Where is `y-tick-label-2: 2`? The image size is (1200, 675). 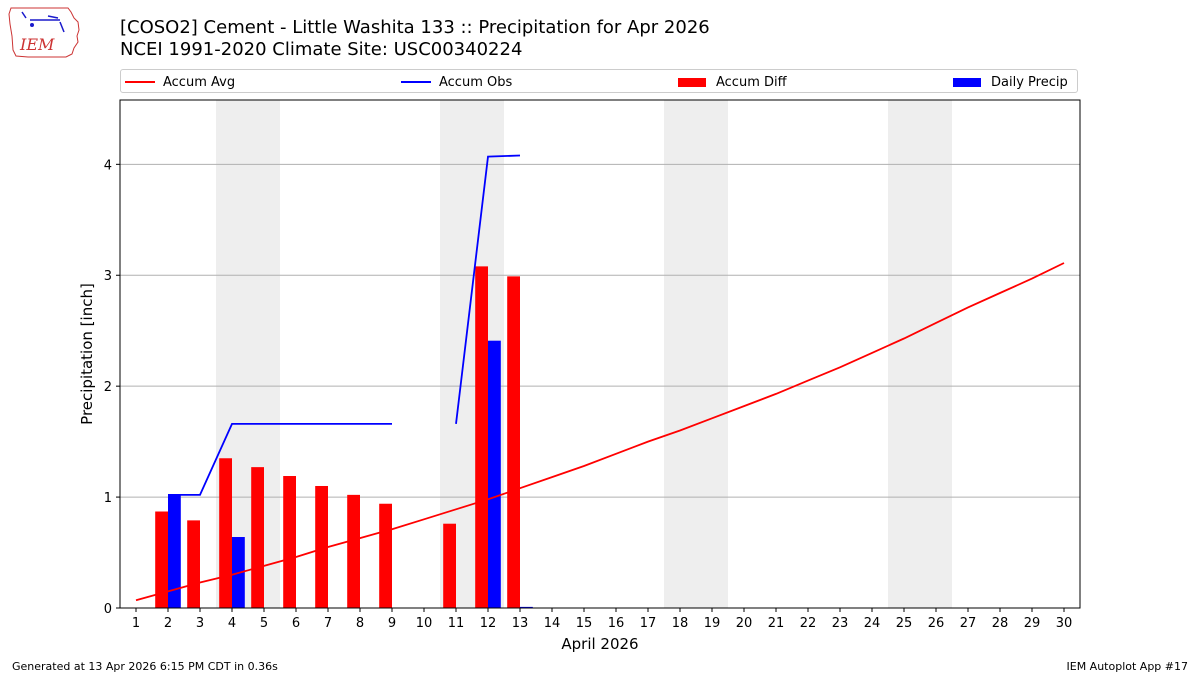
y-tick-label-2: 2 is located at coordinates (108, 387).